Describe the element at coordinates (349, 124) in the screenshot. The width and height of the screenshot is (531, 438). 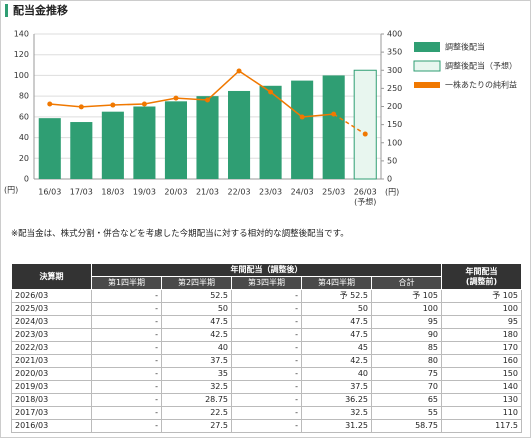
I see `forecast-segment` at that location.